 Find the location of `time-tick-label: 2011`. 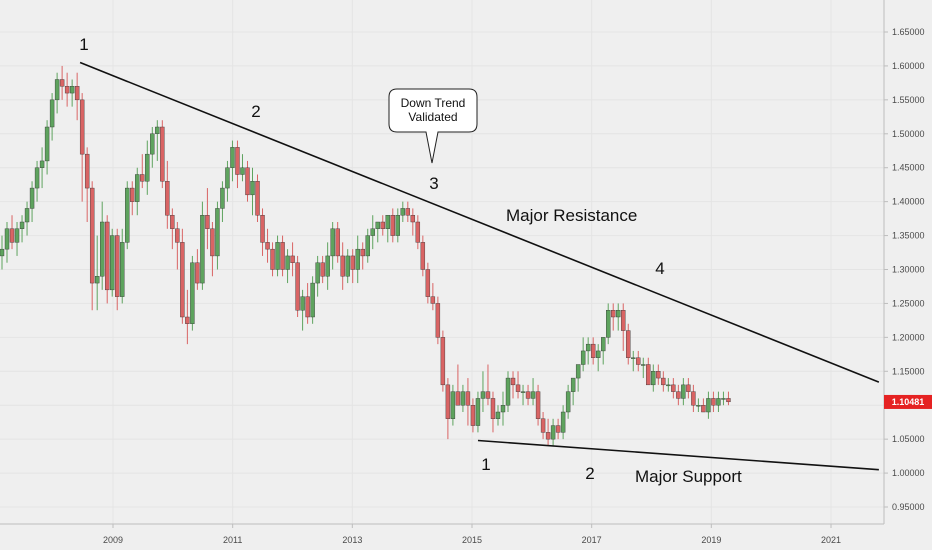

time-tick-label: 2011 is located at coordinates (232, 540).